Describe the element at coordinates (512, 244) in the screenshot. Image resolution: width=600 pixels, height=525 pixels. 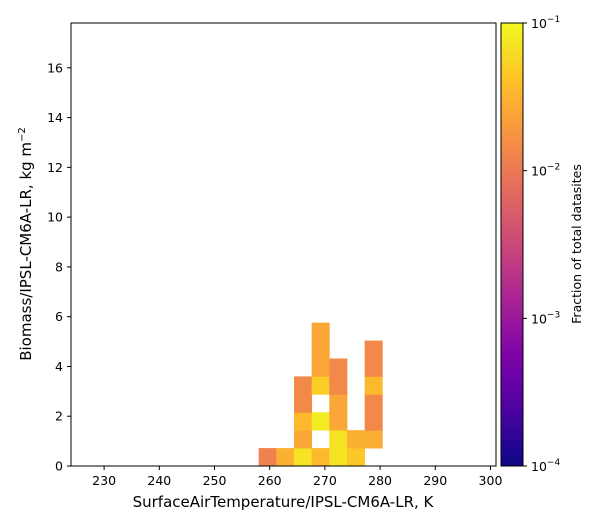
I see `colorbar` at that location.